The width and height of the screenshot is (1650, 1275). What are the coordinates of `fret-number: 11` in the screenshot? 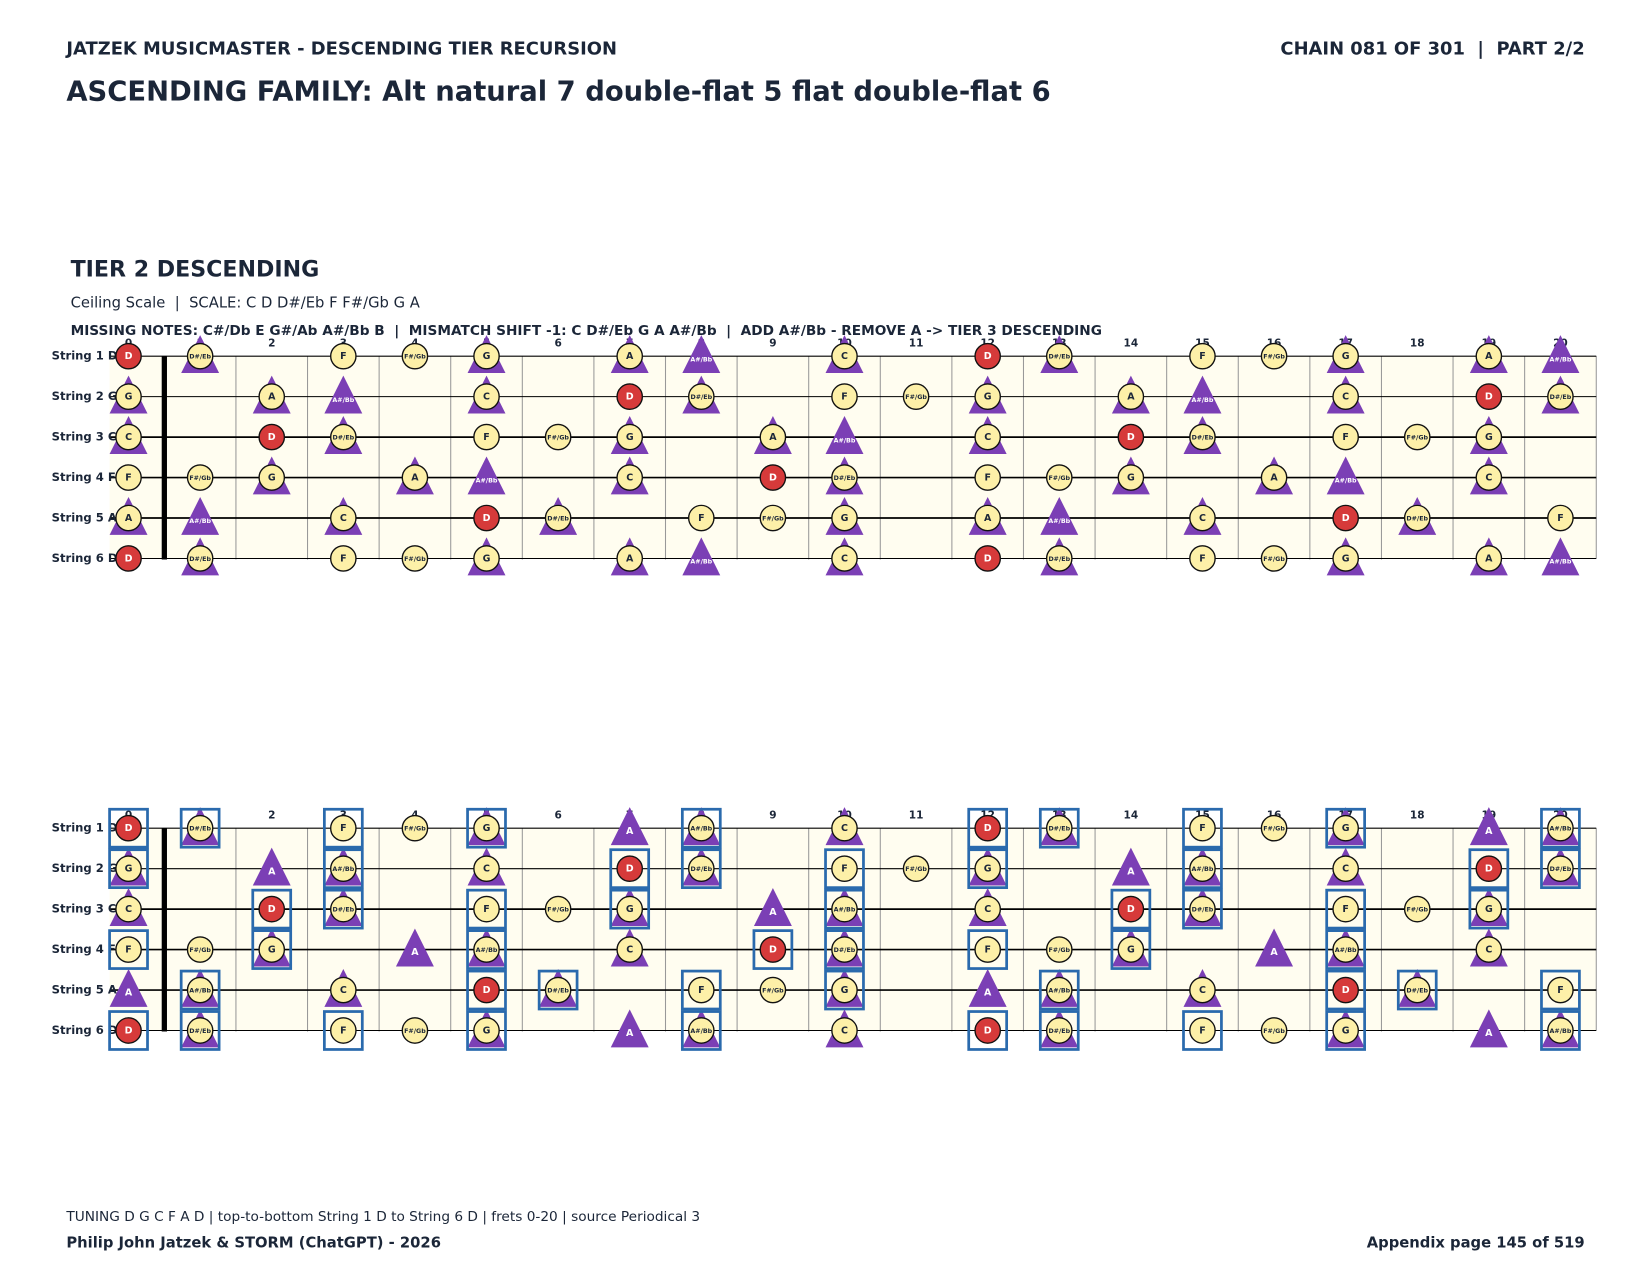 It's located at (916, 344).